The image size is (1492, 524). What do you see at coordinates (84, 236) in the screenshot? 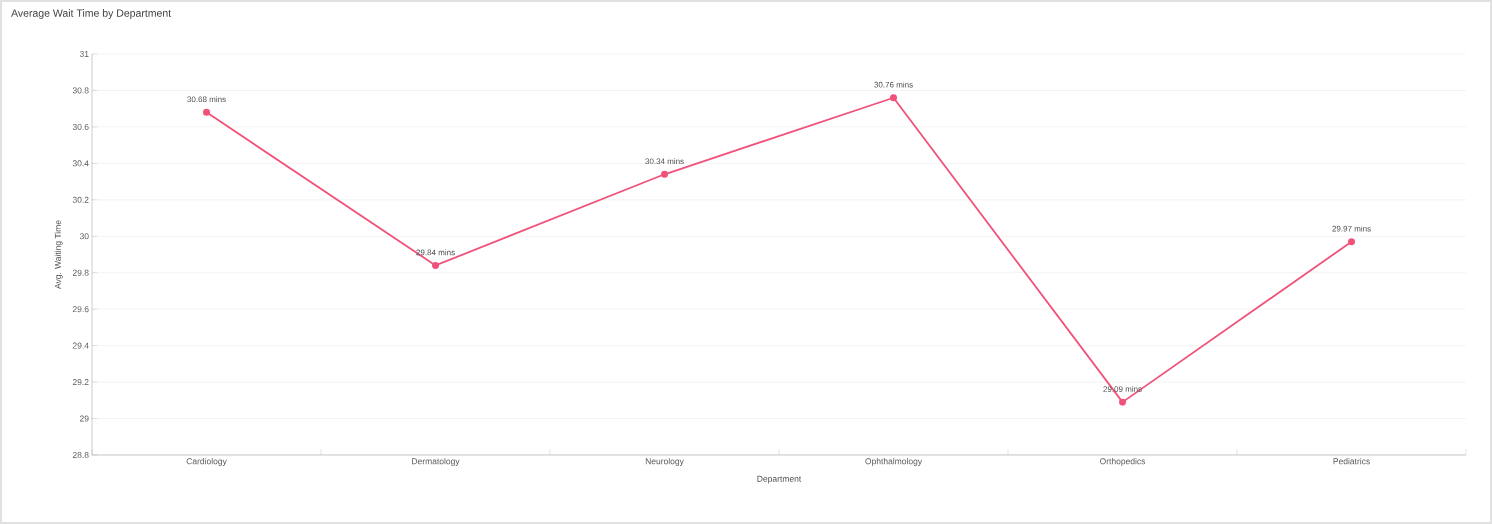
I see `y-tick-label: 30` at bounding box center [84, 236].